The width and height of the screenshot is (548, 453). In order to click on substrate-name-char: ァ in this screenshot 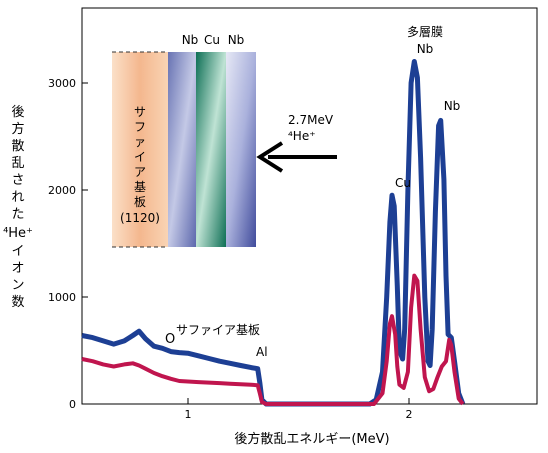, I will do `click(140, 142)`.